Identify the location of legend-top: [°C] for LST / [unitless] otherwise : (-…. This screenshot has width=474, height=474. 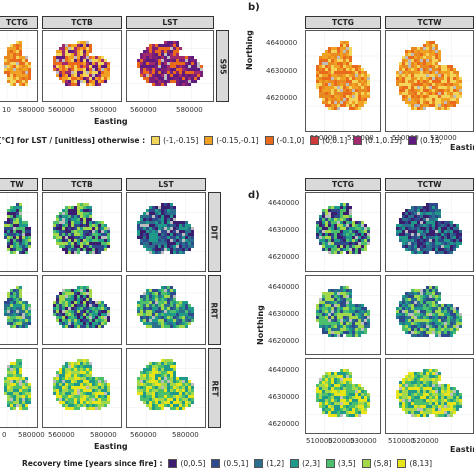
(221, 140).